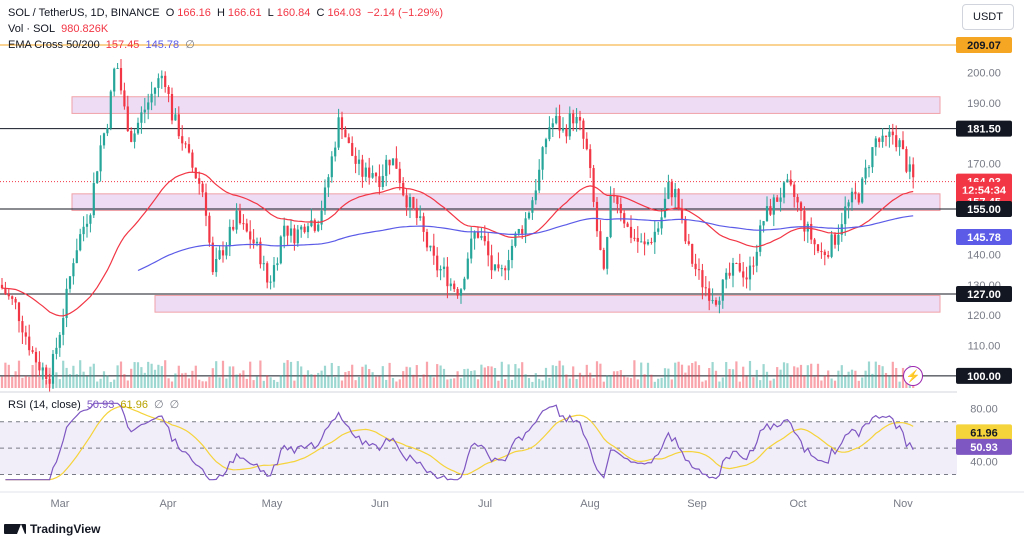 Image resolution: width=1024 pixels, height=537 pixels. Describe the element at coordinates (988, 17) in the screenshot. I see `currency-selector-button: USDT` at that location.